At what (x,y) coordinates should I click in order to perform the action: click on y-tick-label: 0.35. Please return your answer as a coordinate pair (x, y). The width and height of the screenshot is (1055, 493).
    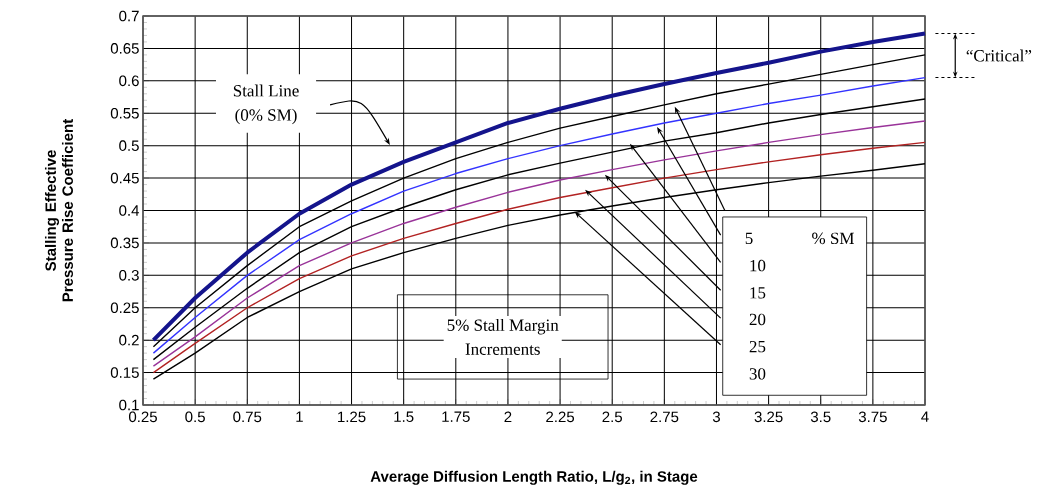
    Looking at the image, I should click on (124, 243).